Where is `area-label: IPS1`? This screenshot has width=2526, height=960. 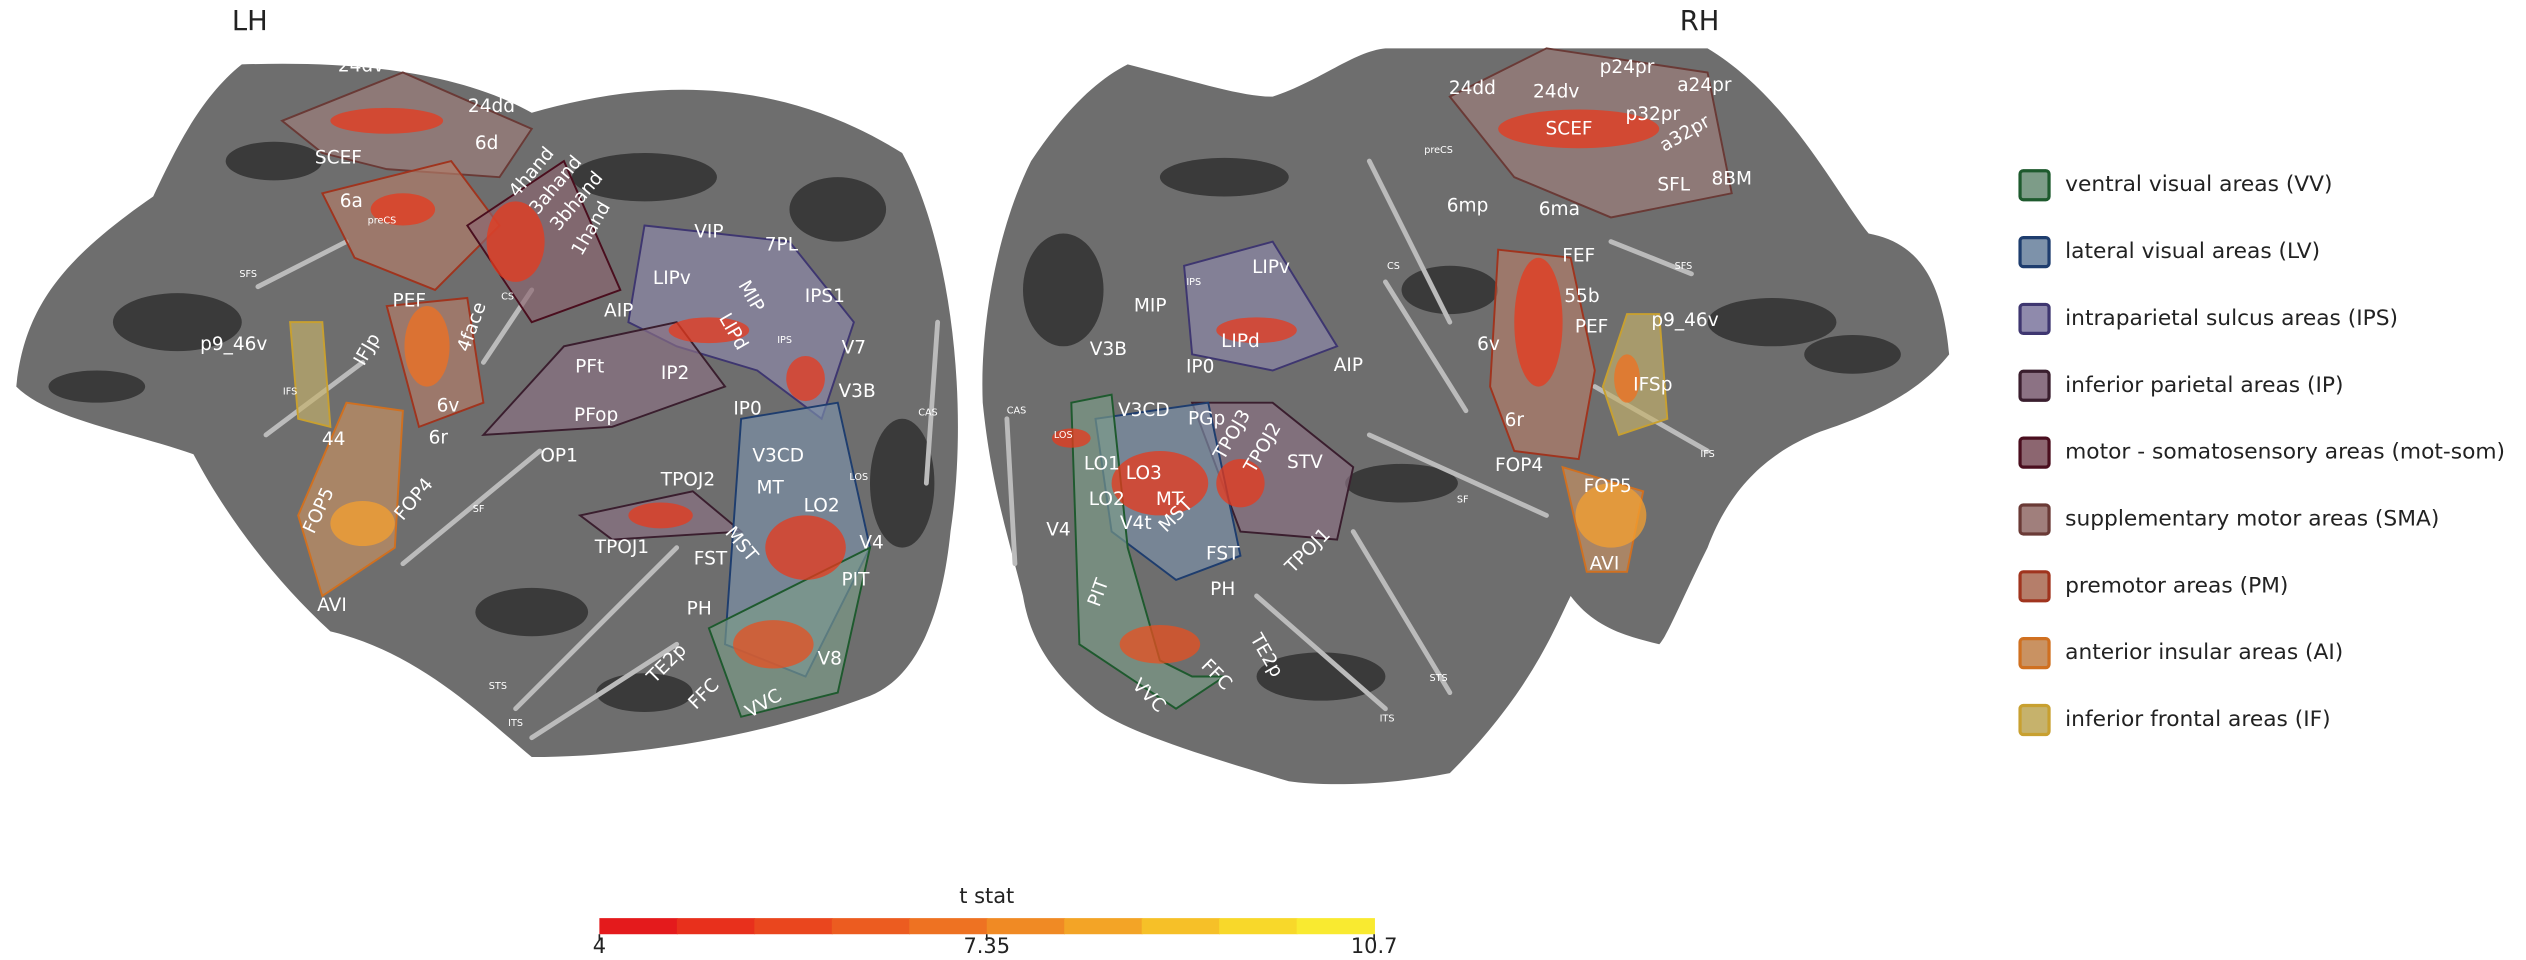 area-label: IPS1 is located at coordinates (825, 296).